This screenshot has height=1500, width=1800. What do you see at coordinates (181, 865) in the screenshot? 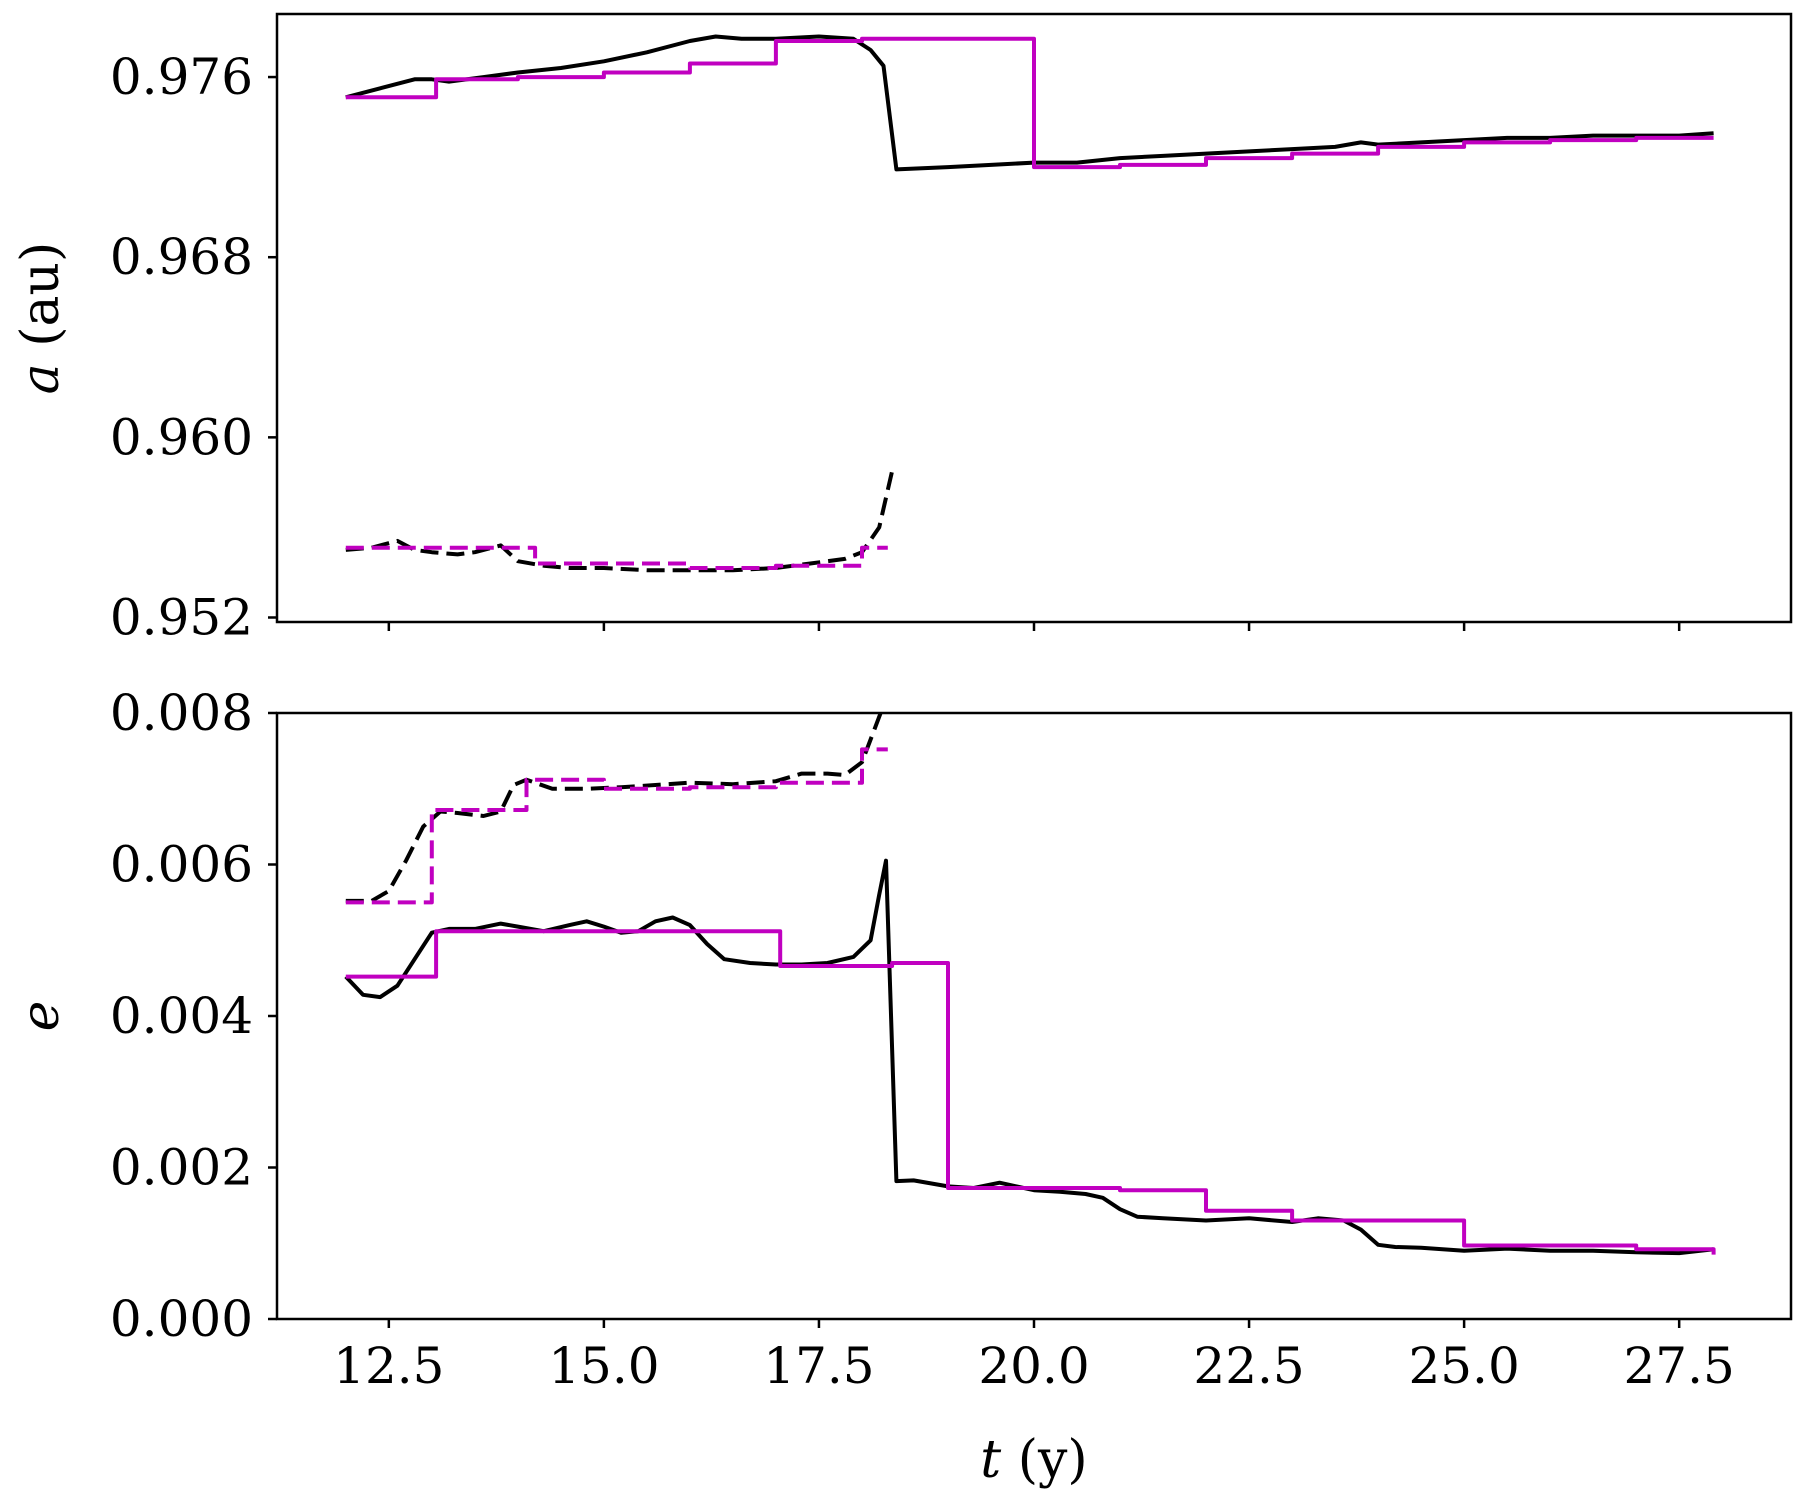
I see `bot-y-tick-label: 0.006` at bounding box center [181, 865].